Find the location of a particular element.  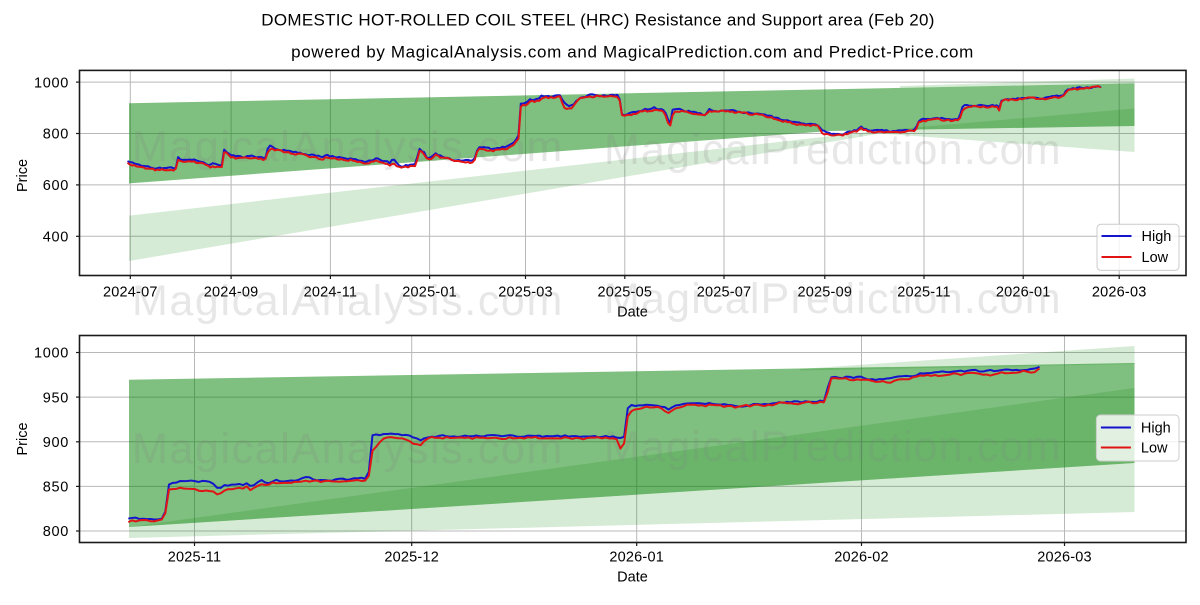

svg-text: 600 is located at coordinates (56, 186).